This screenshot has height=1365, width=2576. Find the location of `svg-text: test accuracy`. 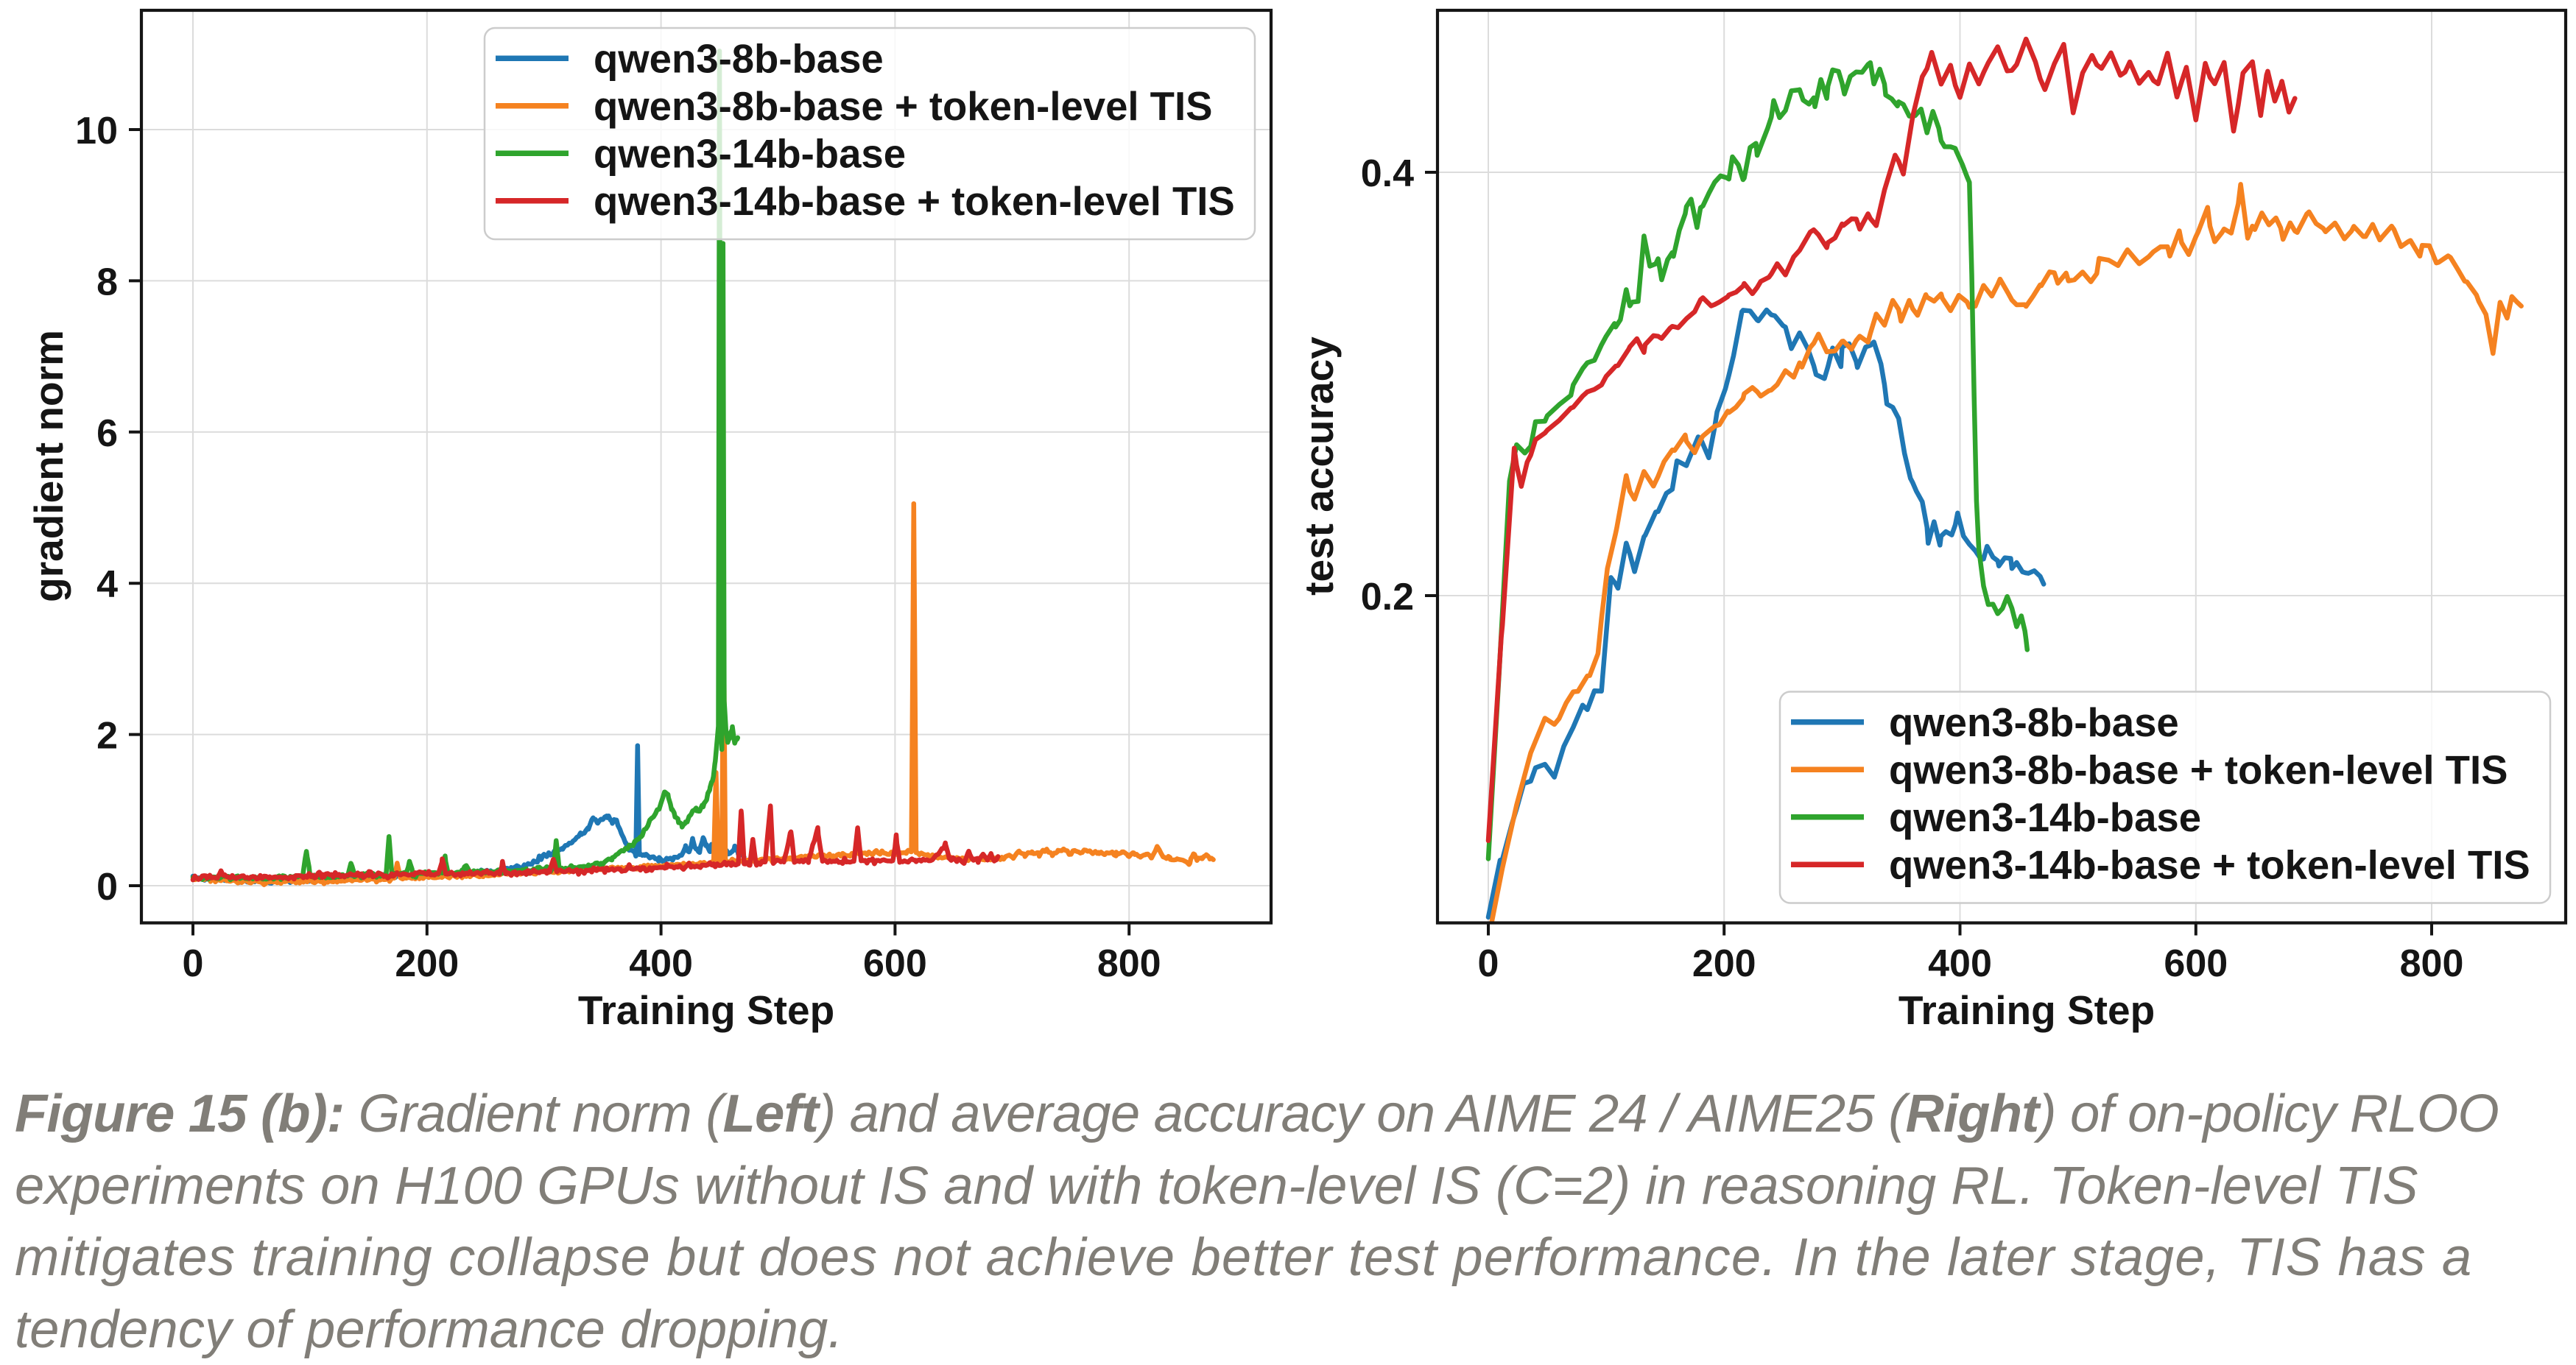

svg-text: test accuracy is located at coordinates (1319, 466).